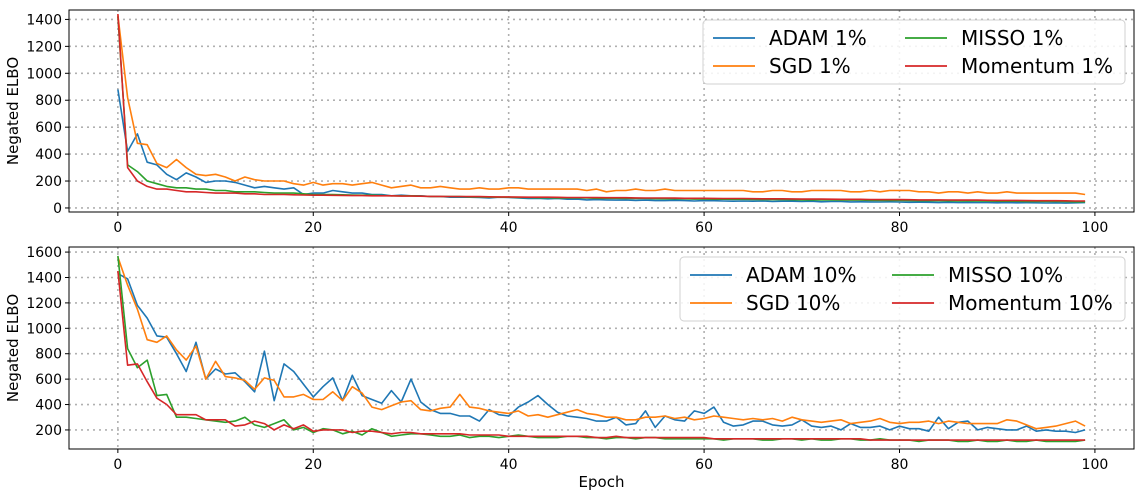 The height and width of the screenshot is (496, 1144). What do you see at coordinates (44, 253) in the screenshot?
I see `y-tick-label: 1600` at bounding box center [44, 253].